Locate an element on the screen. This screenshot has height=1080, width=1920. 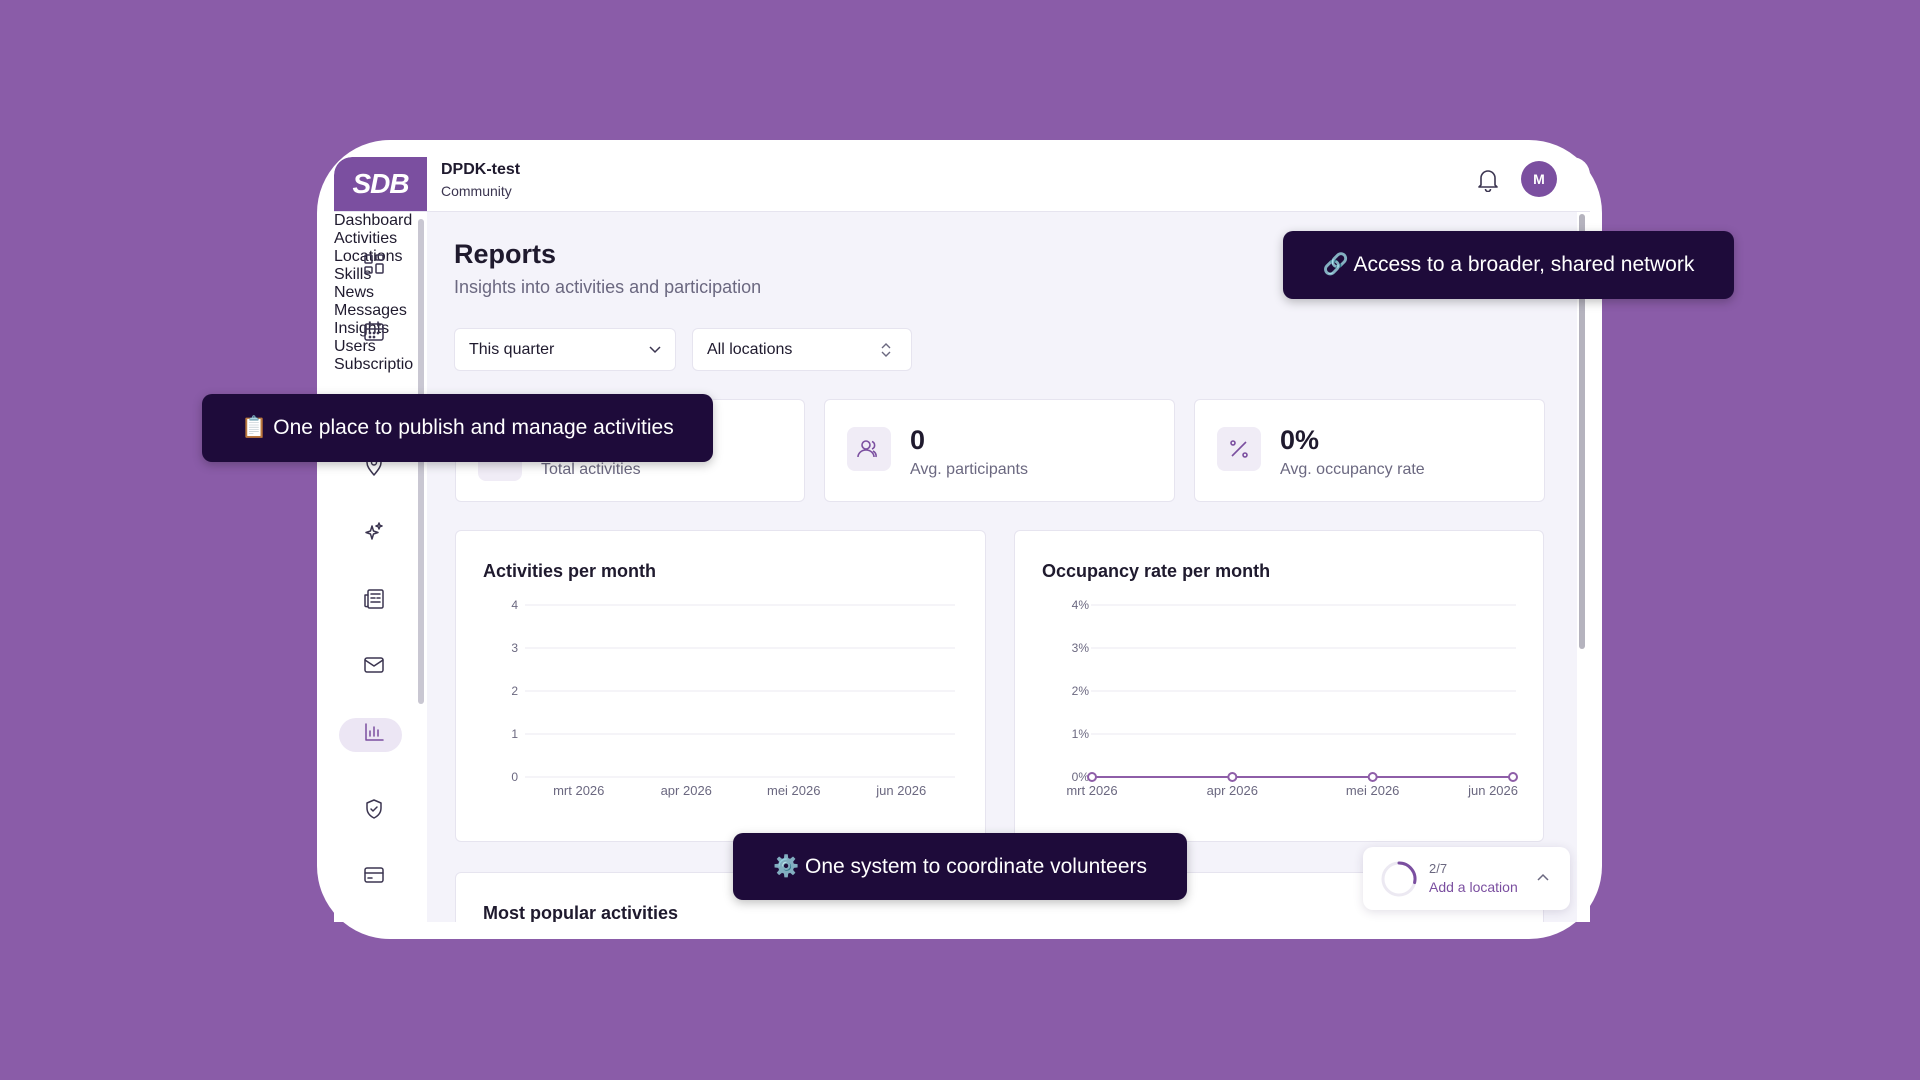
stat-card: 0% Avg. occupancy rate is located at coordinates (1369, 450).